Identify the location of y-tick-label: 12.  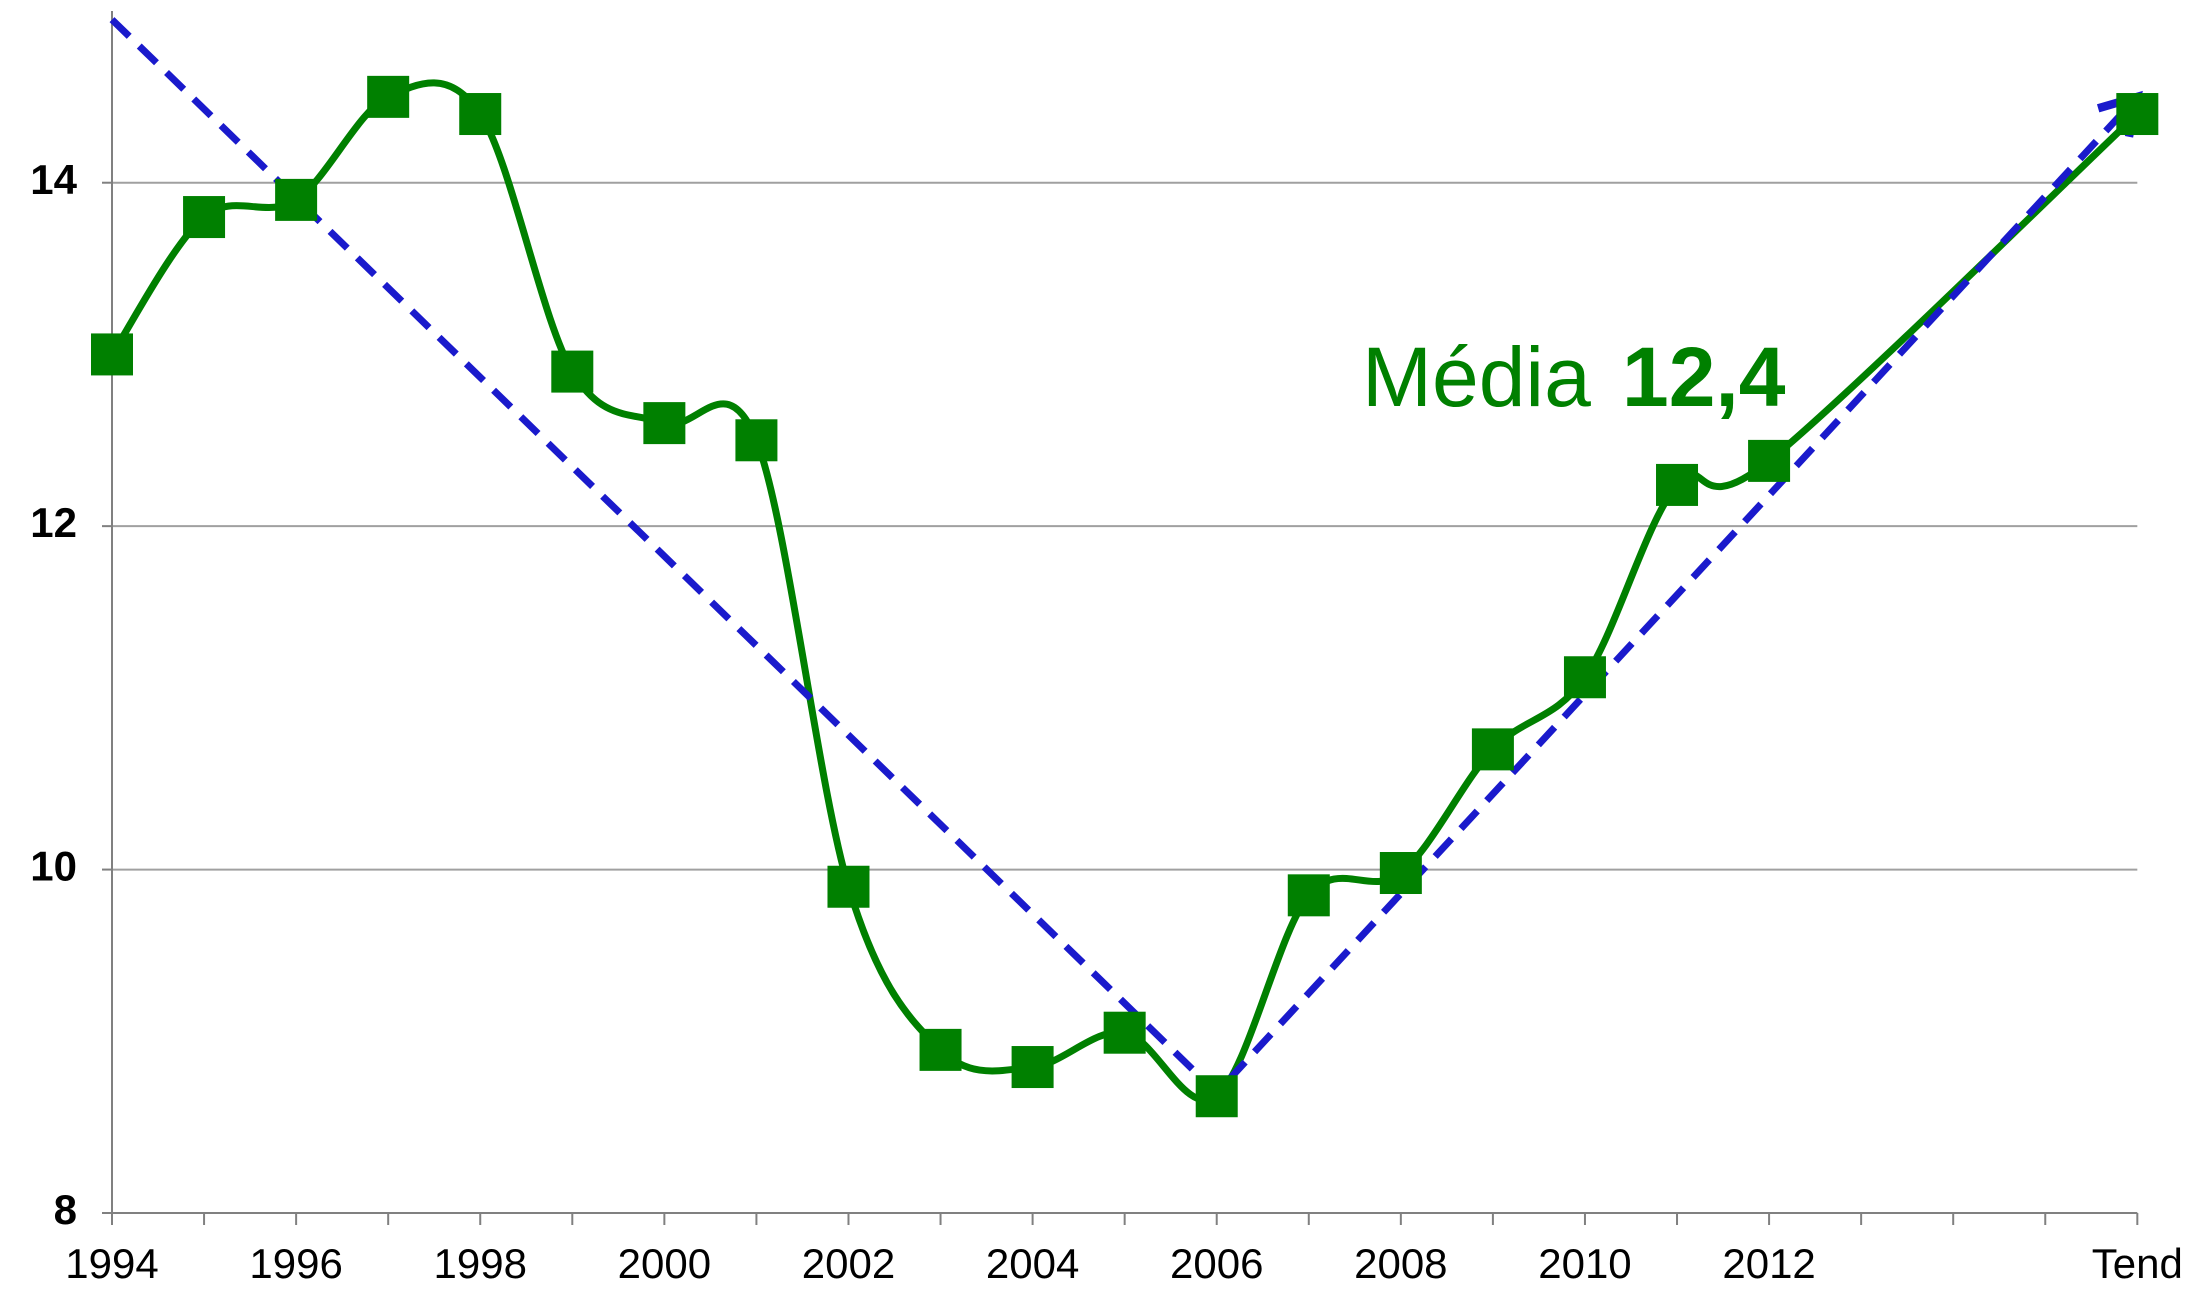
(53, 522).